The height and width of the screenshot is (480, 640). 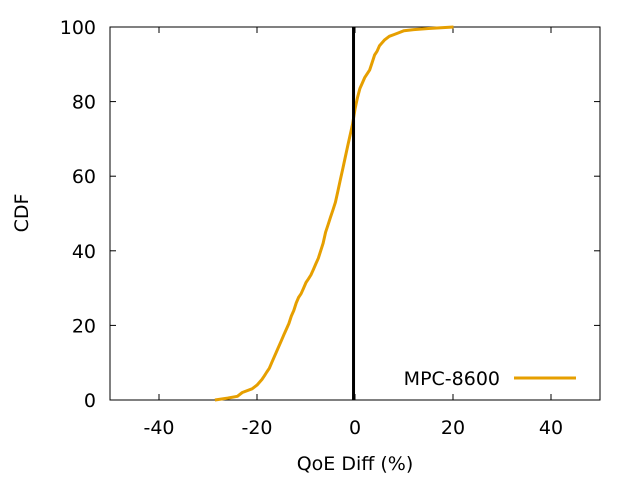 I want to click on y-tick-label: 40, so click(x=84, y=252).